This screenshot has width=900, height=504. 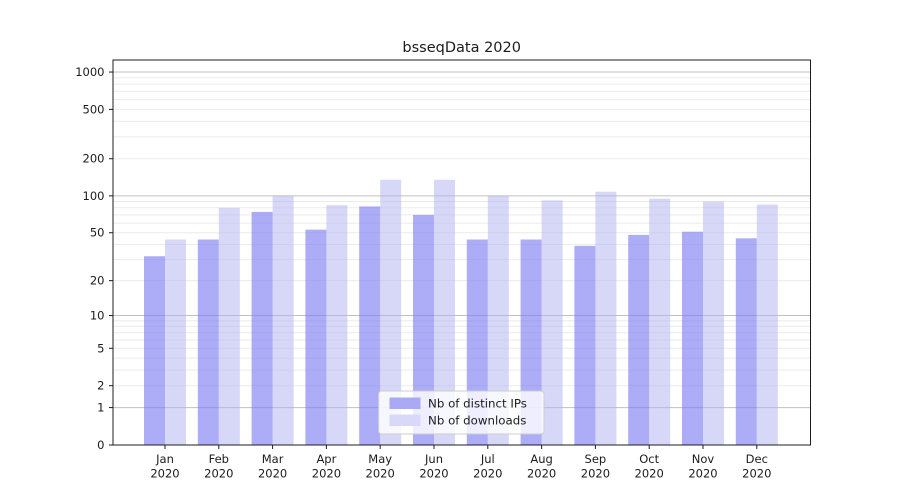 What do you see at coordinates (94, 159) in the screenshot?
I see `y-tick-label: 200` at bounding box center [94, 159].